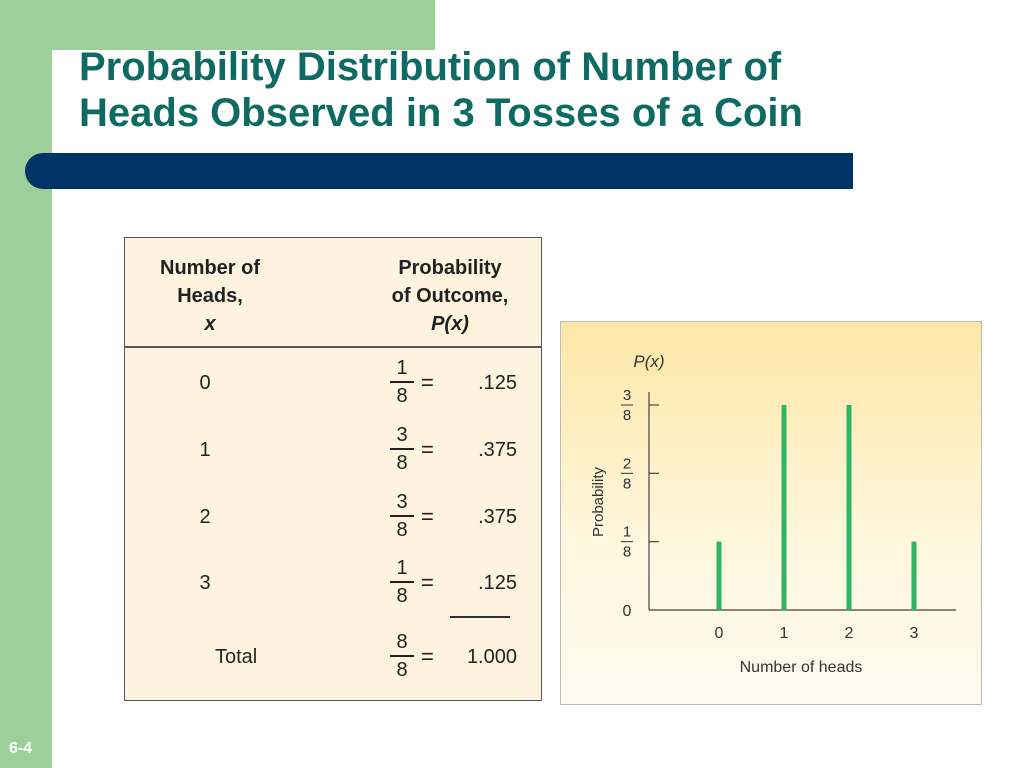 The image size is (1024, 768). What do you see at coordinates (450, 324) in the screenshot?
I see `header-right-variable: P(x)` at bounding box center [450, 324].